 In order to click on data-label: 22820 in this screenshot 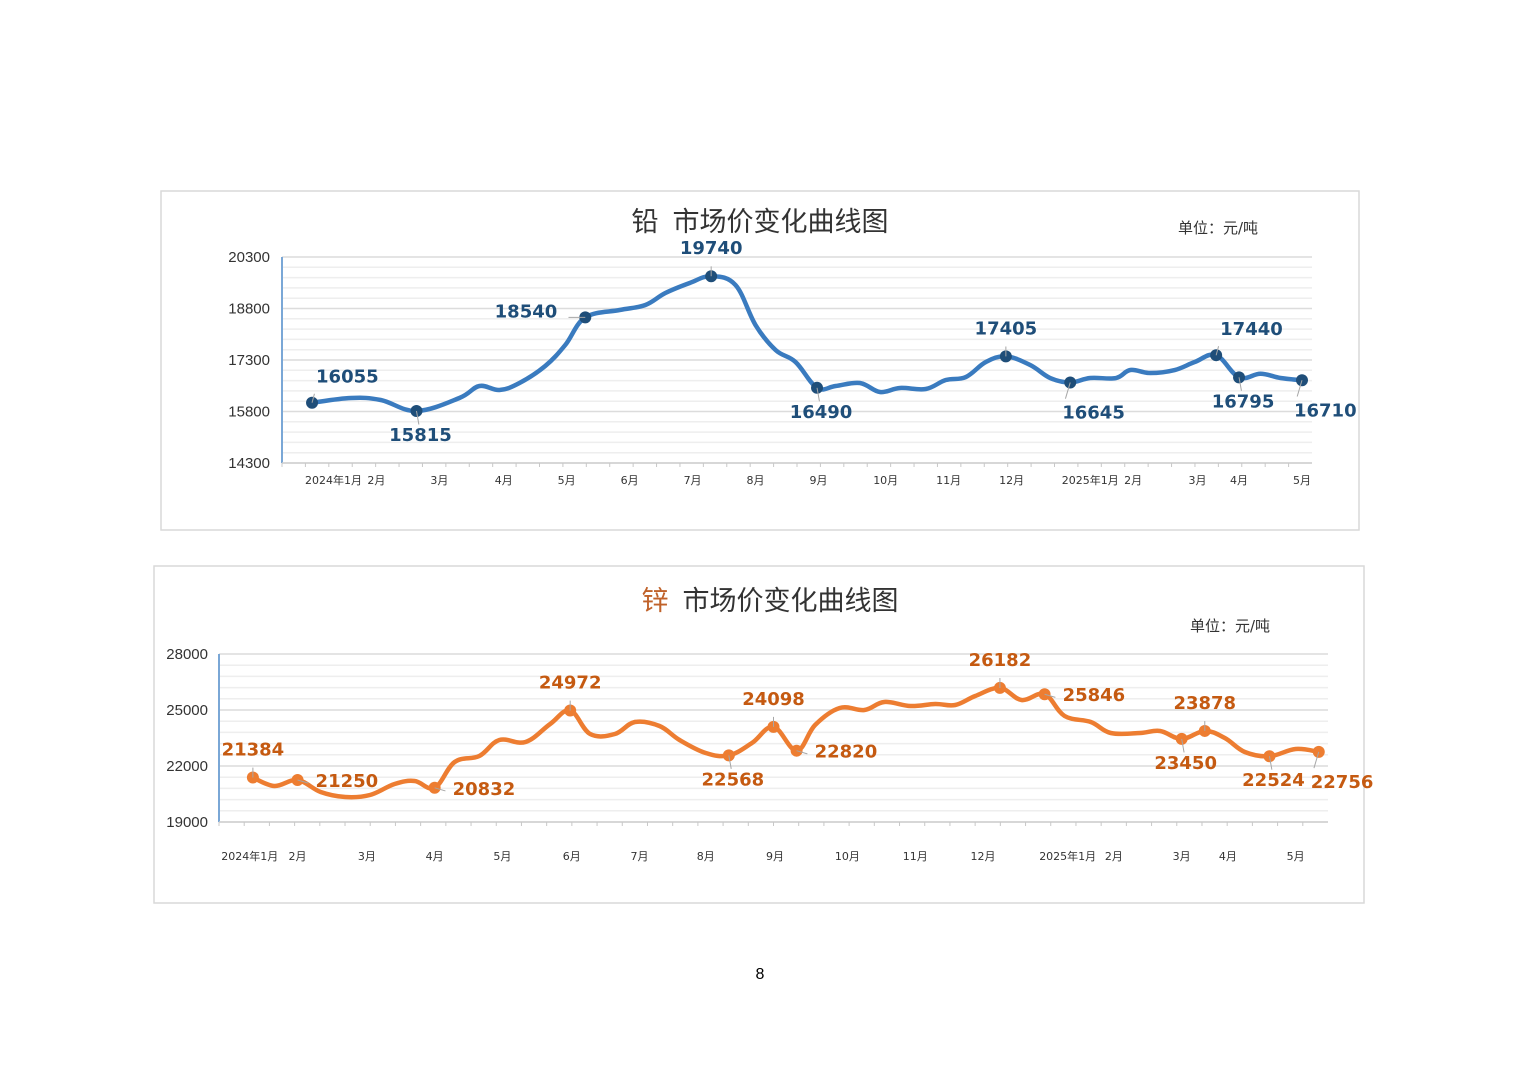, I will do `click(846, 752)`.